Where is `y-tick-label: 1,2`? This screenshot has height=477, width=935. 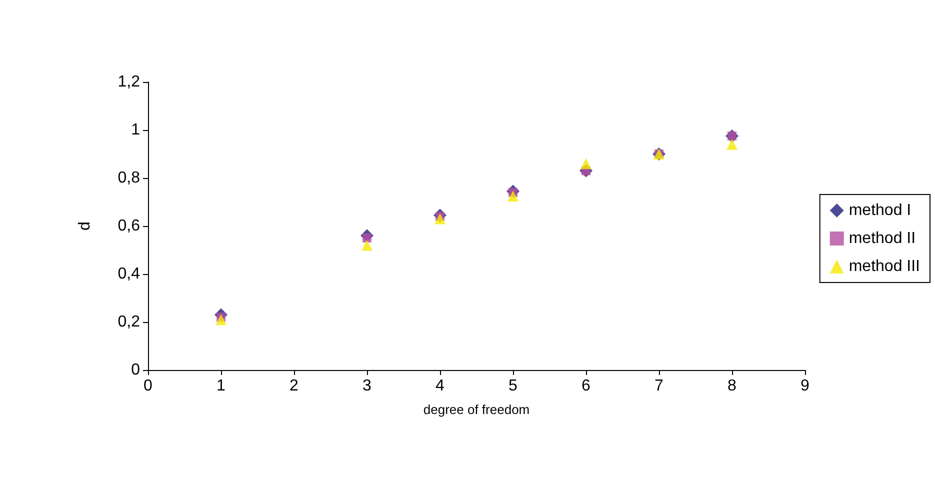 y-tick-label: 1,2 is located at coordinates (129, 82).